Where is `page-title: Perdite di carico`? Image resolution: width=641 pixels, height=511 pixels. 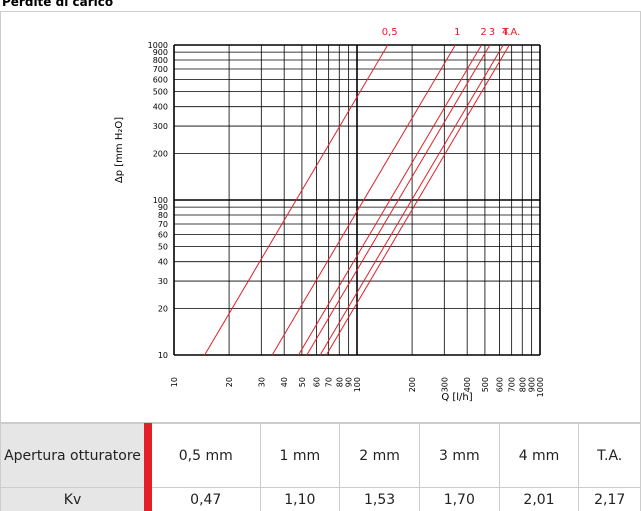 page-title: Perdite di carico is located at coordinates (58, 4).